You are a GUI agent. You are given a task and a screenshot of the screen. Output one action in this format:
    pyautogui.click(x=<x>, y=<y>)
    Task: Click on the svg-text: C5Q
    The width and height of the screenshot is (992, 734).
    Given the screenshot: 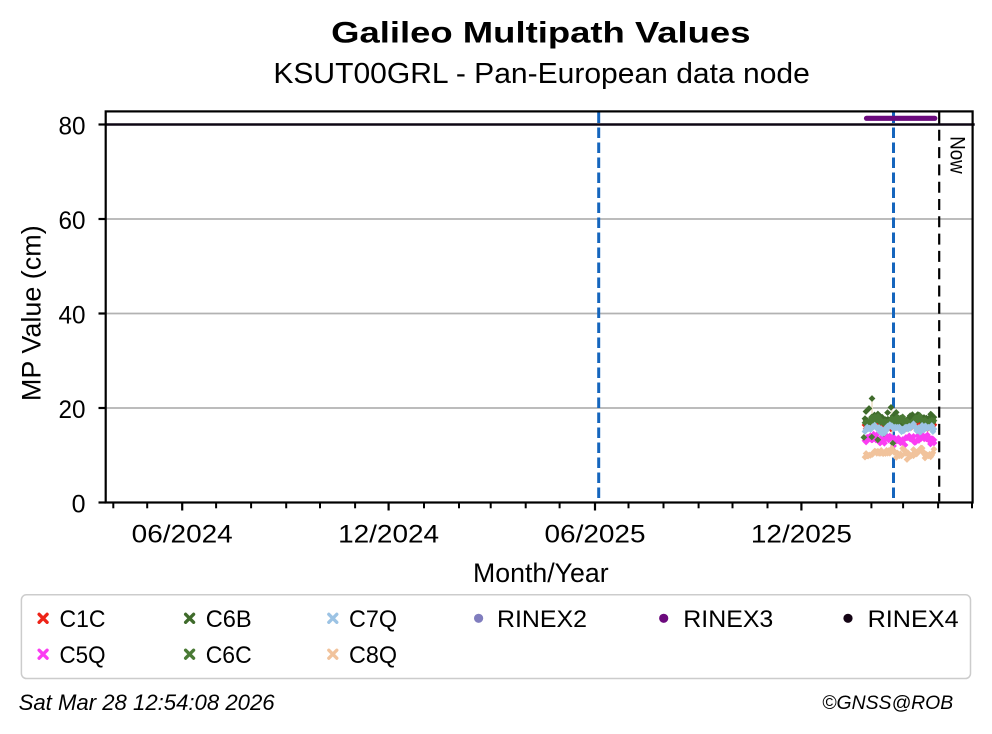 What is the action you would take?
    pyautogui.click(x=83, y=655)
    